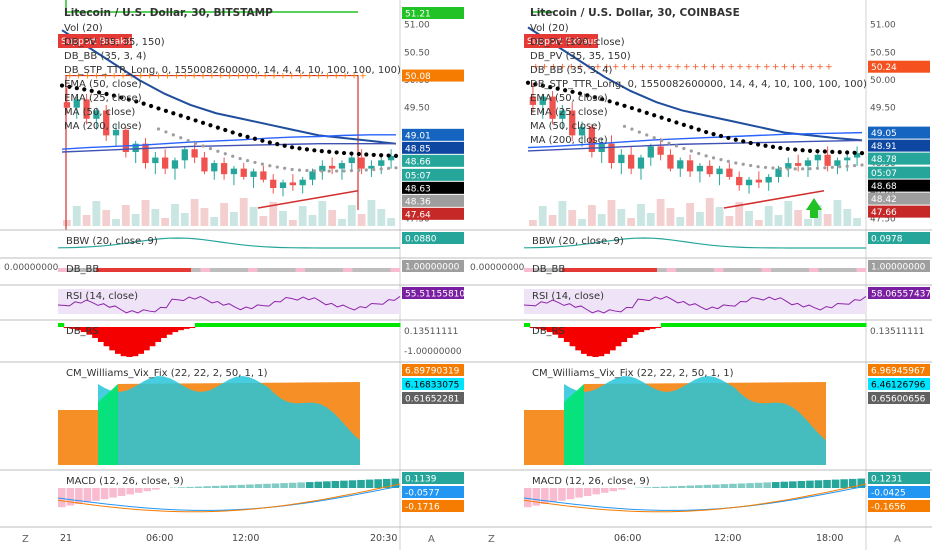 This screenshot has height=553, width=932. Describe the element at coordinates (899, 370) in the screenshot. I see `pane-badge: 6.96945967` at that location.